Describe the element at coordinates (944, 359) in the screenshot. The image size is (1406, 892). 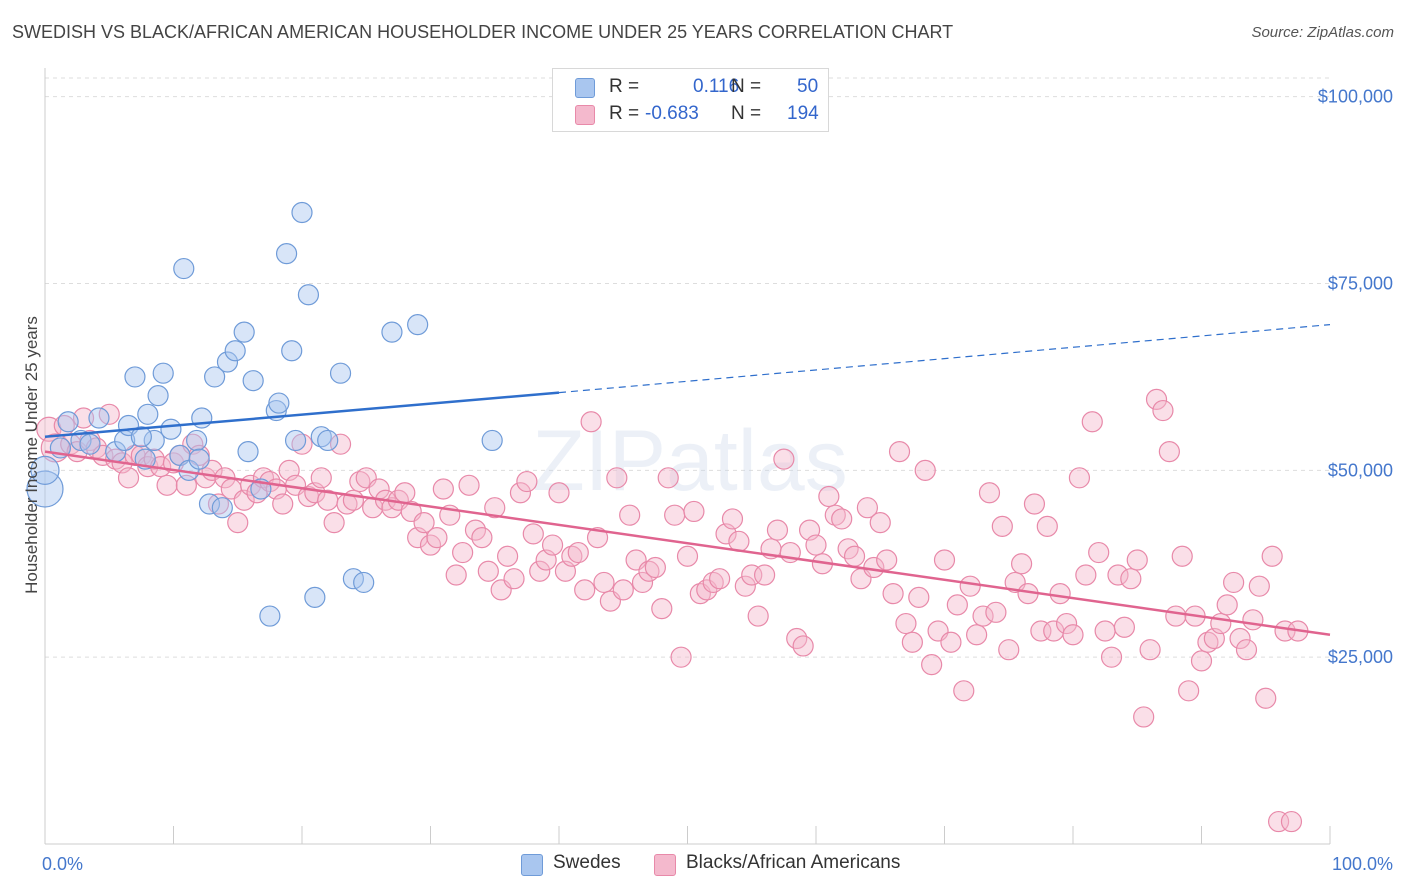
I see `trend-line-swedes-extension` at that location.